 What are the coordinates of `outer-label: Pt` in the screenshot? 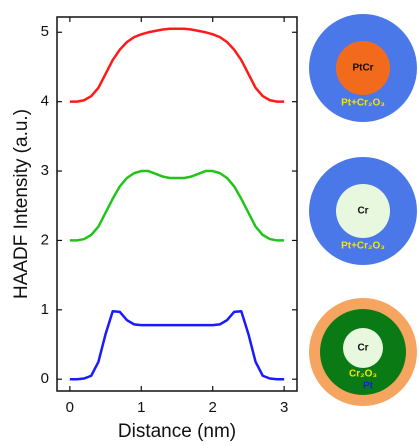 It's located at (368, 386).